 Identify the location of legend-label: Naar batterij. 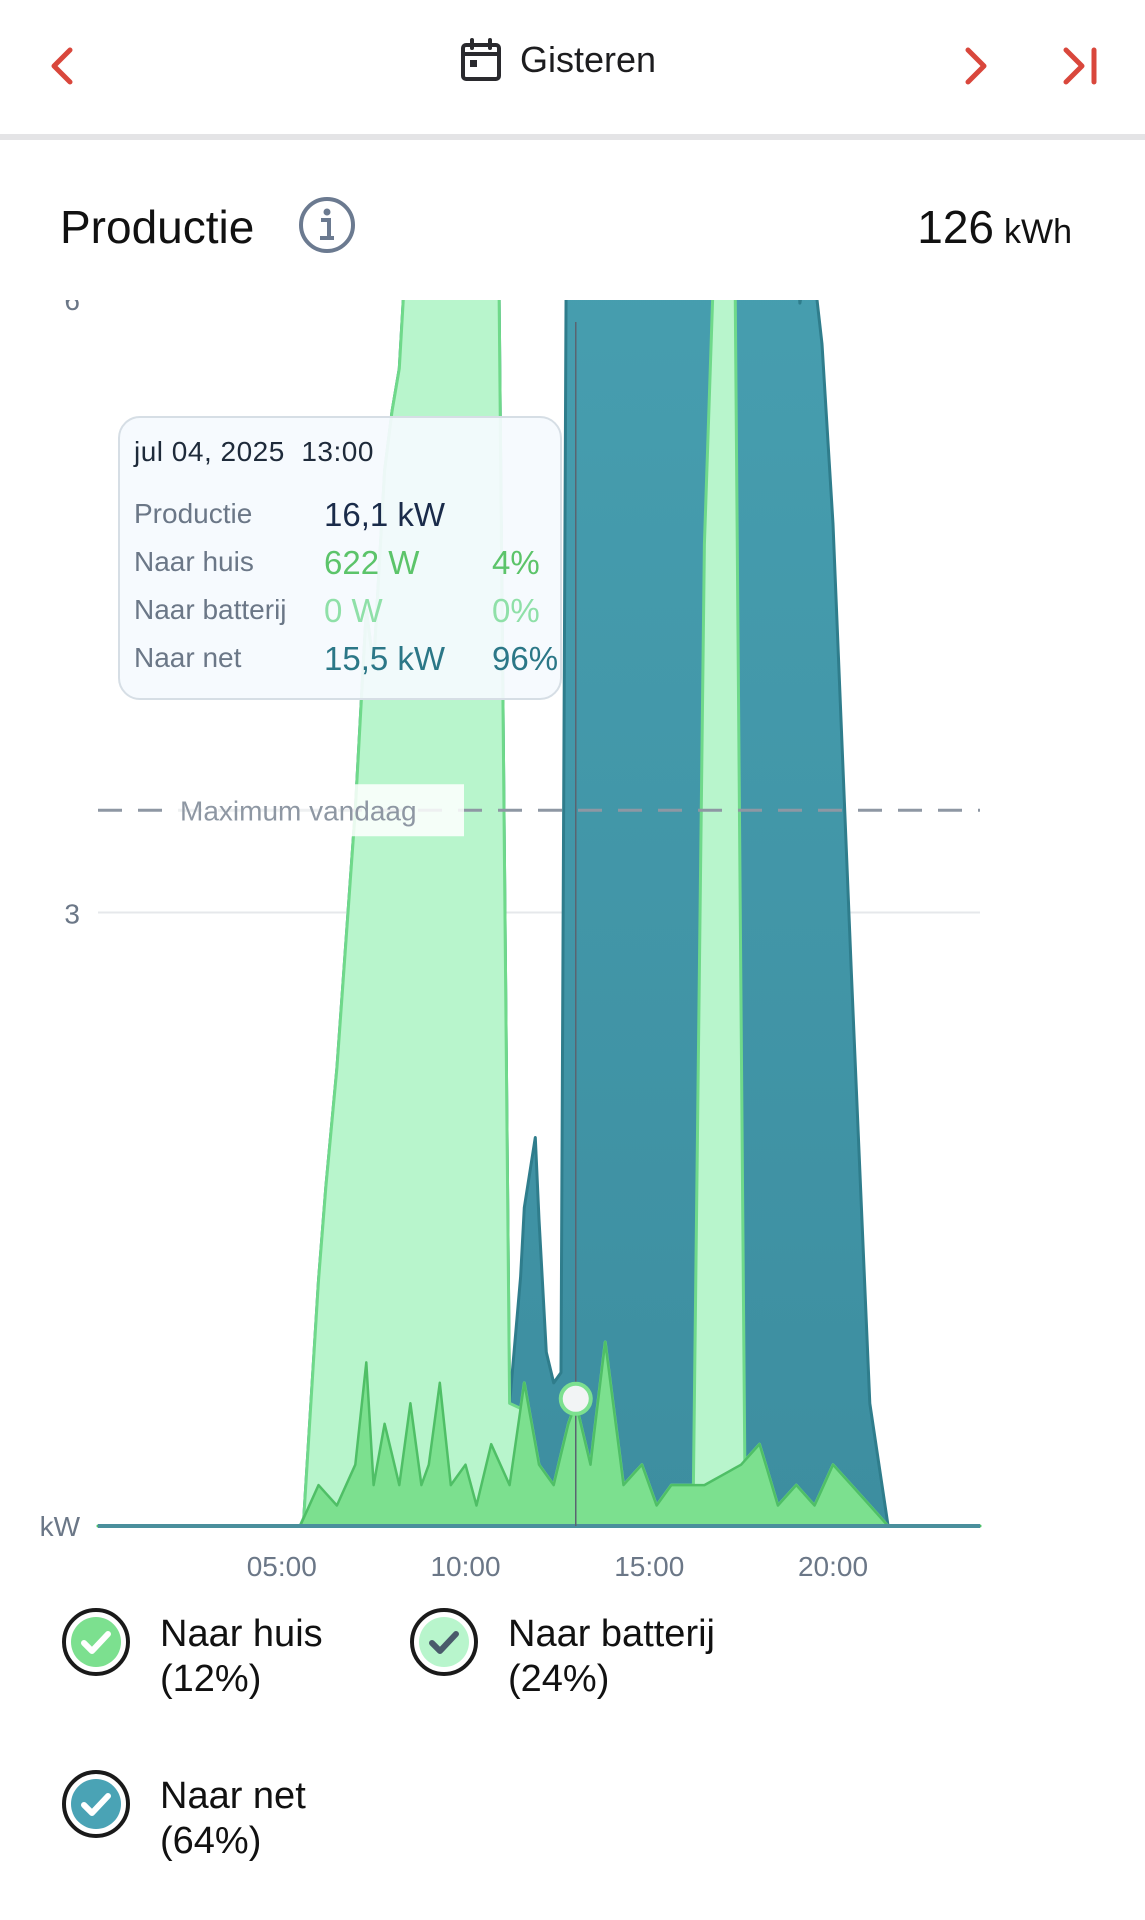
(611, 1634).